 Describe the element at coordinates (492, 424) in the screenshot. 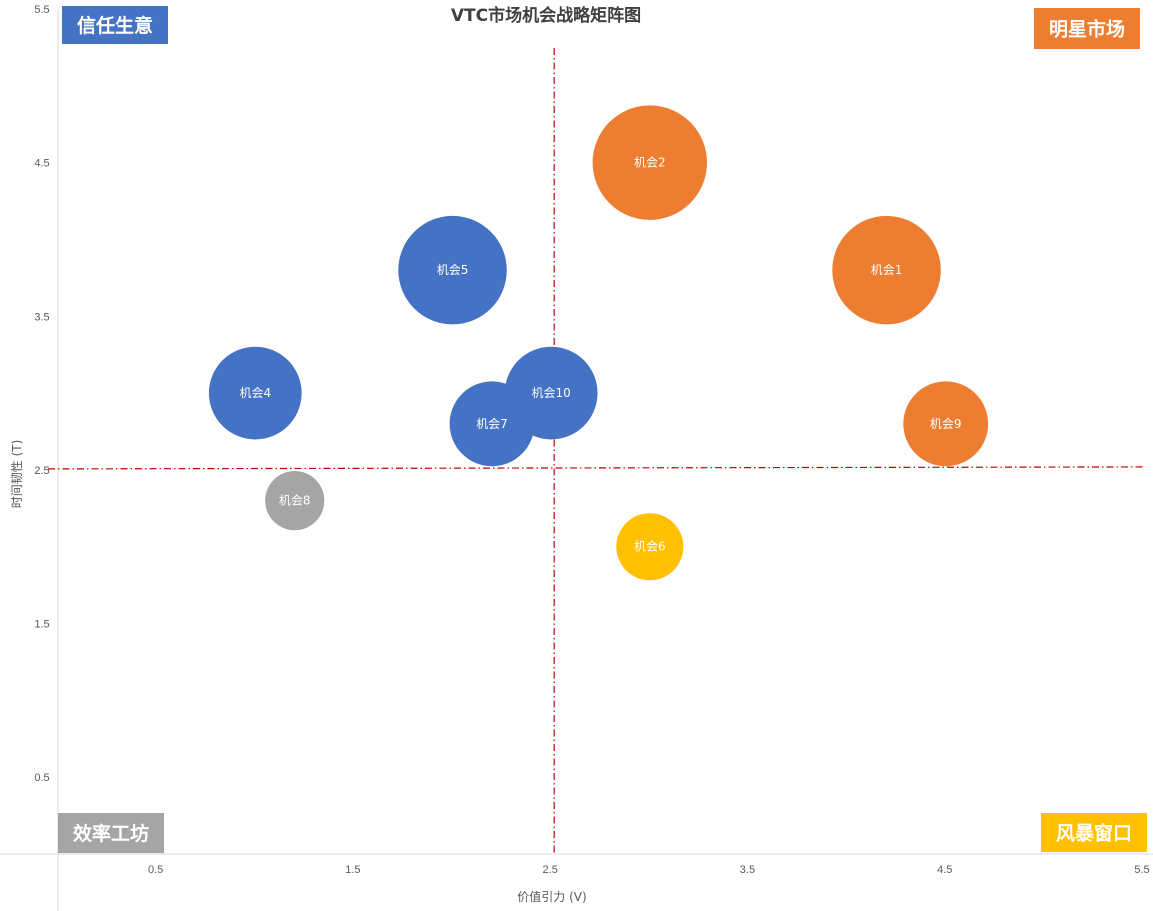

I see `bubble-label: 机会7` at that location.